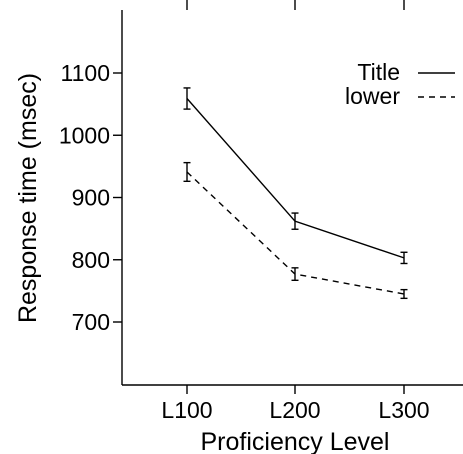 Image resolution: width=463 pixels, height=454 pixels. Describe the element at coordinates (403, 410) in the screenshot. I see `x-tick-label: L300` at that location.